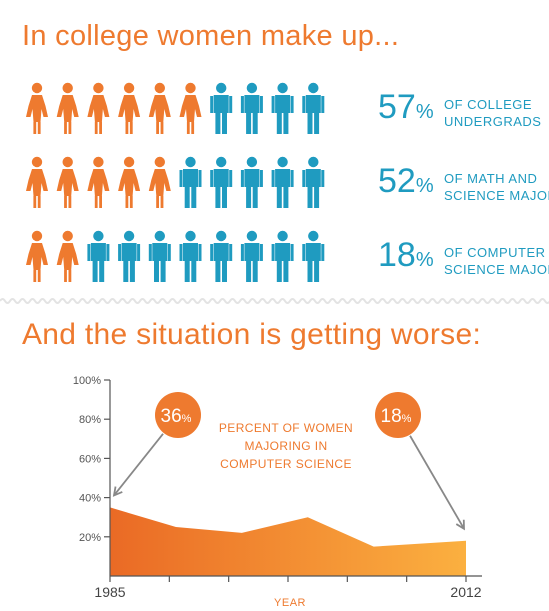 Image resolution: width=549 pixels, height=611 pixels. I want to click on x-tick-label: 1985, so click(109, 592).